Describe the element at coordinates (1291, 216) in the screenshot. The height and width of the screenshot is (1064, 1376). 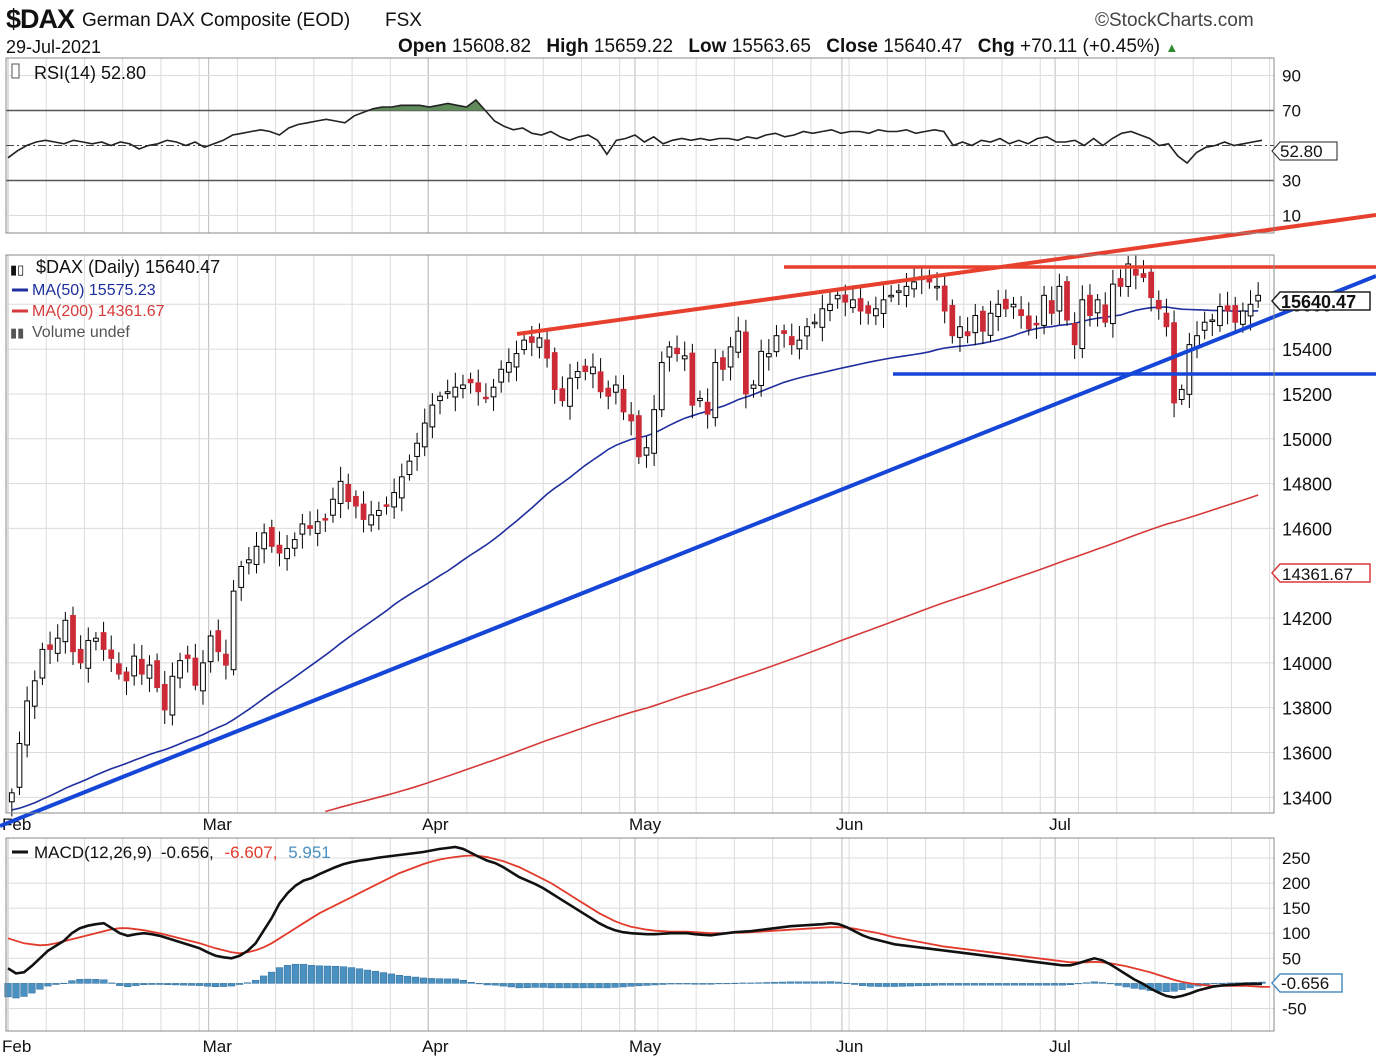
I see `rsi-tick-label: 10` at that location.